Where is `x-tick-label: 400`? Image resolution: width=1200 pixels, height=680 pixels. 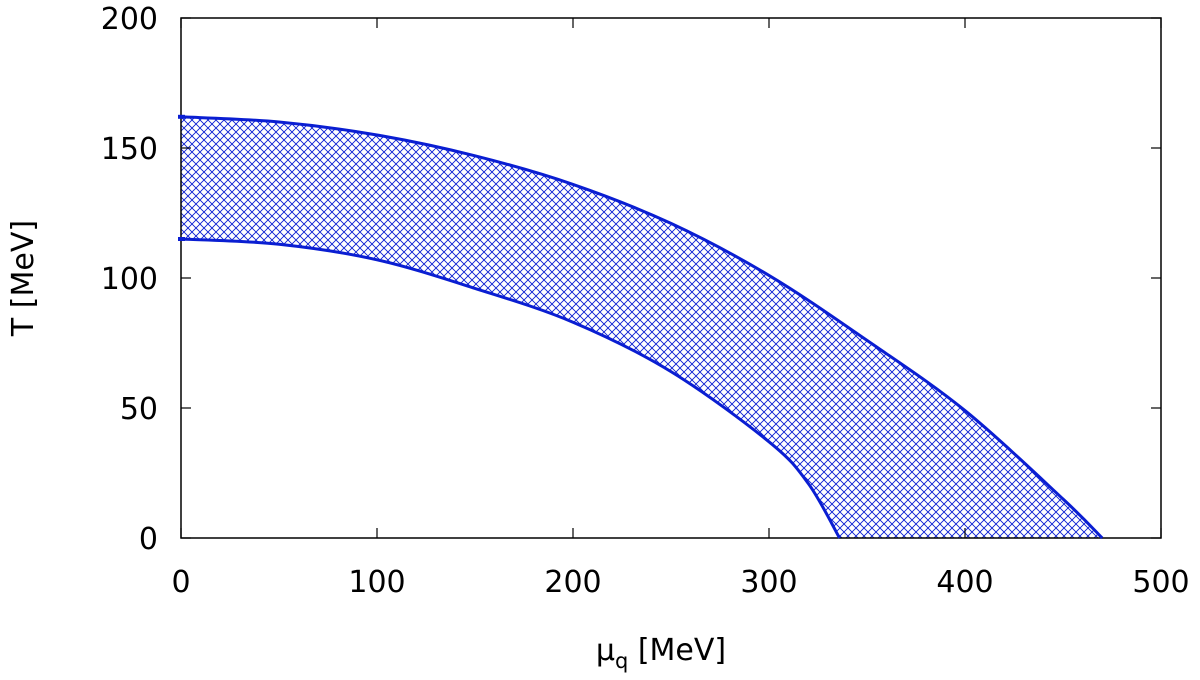 x-tick-label: 400 is located at coordinates (964, 582).